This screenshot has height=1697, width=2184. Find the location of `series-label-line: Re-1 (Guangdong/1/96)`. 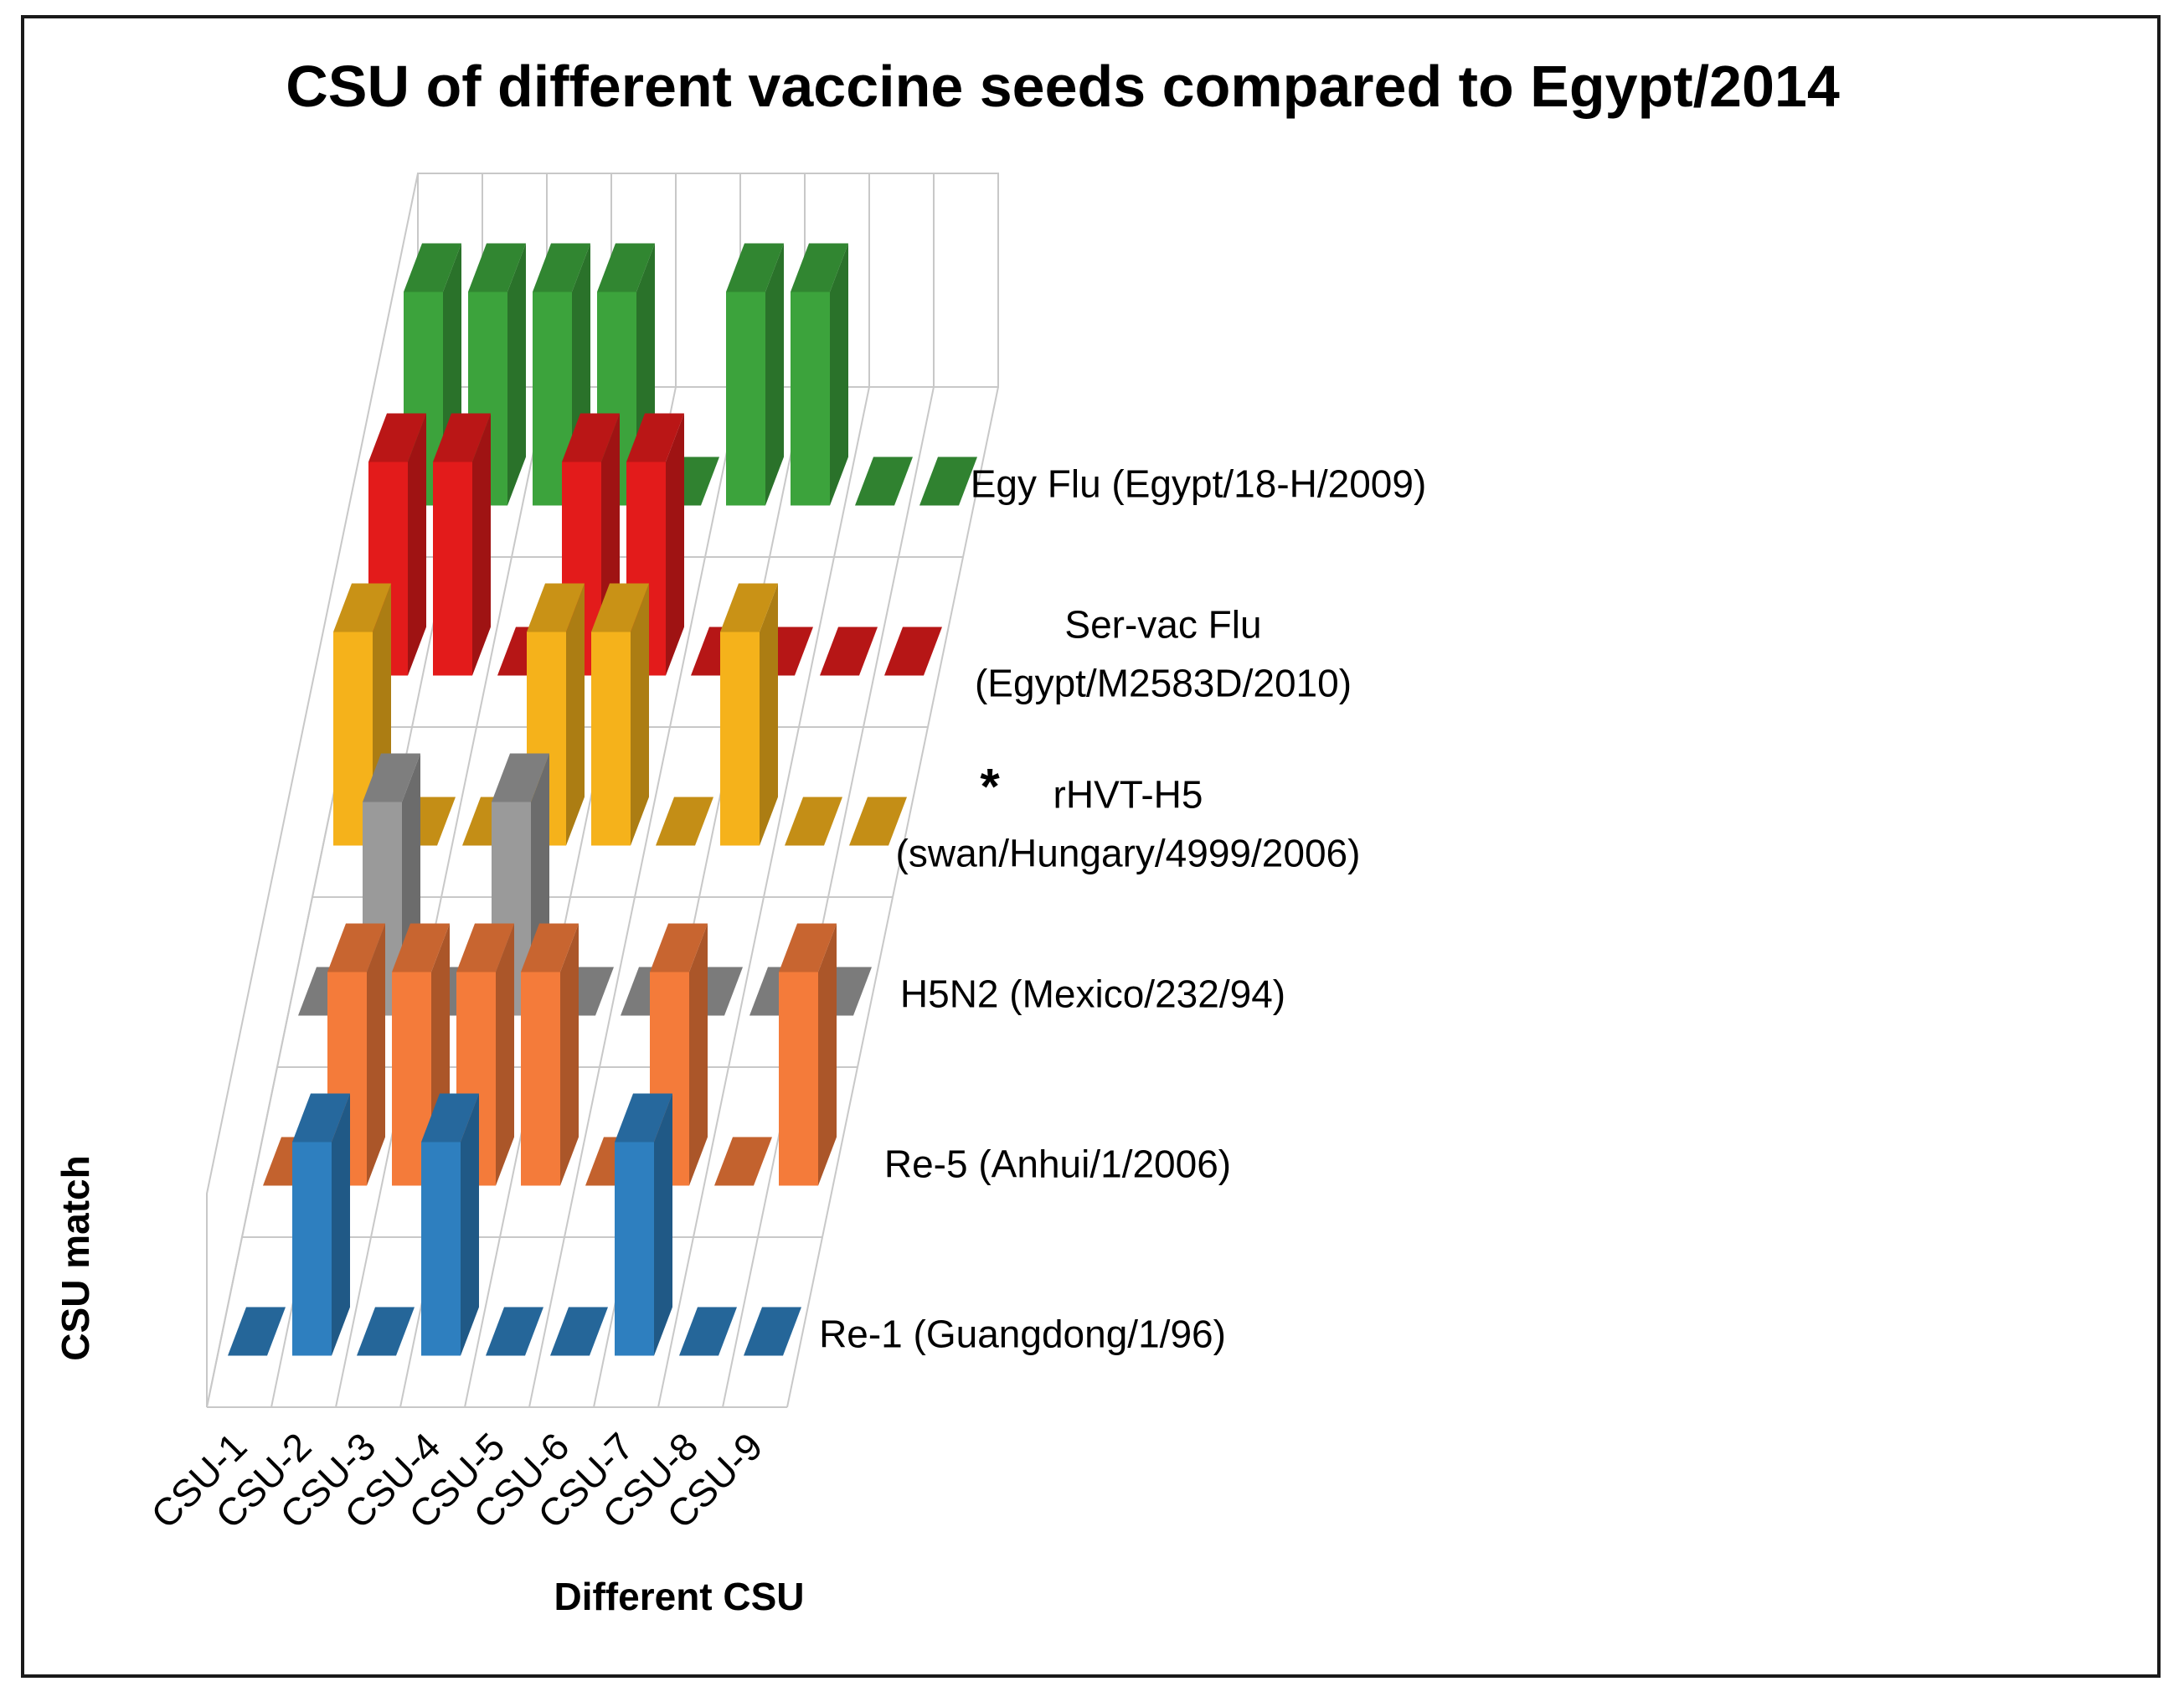

series-label-line: Re-1 (Guangdong/1/96) is located at coordinates (1022, 1334).